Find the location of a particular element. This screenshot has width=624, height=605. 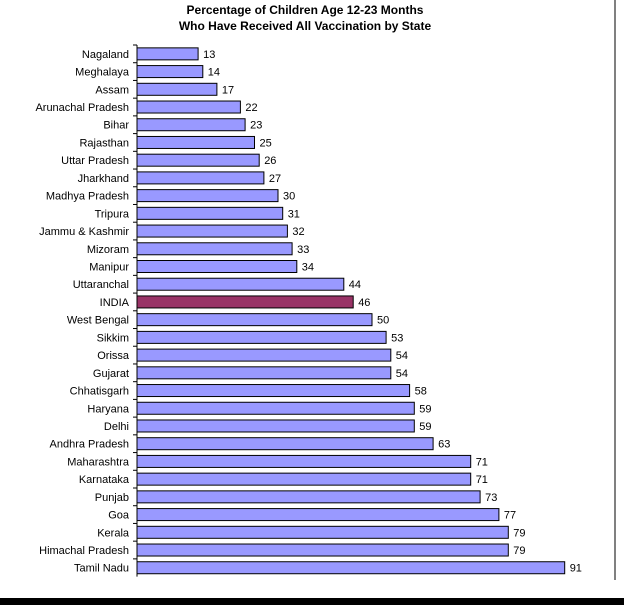

category-label-uttar-pradesh: Uttar Pradesh is located at coordinates (95, 161).